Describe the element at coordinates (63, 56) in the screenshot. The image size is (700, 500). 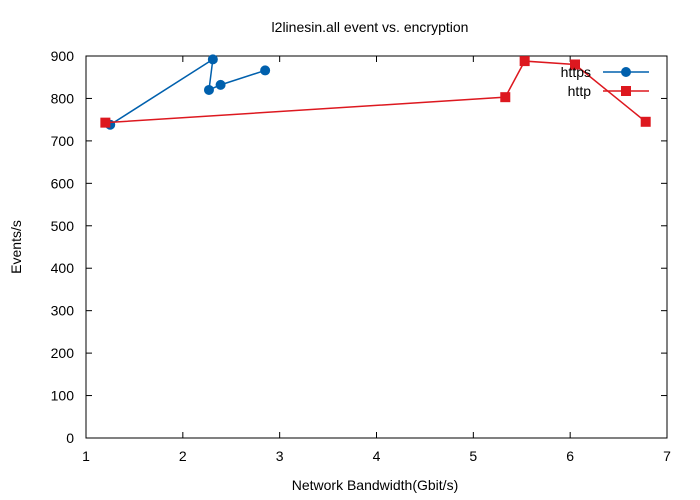
I see `y-tick-label: 900` at that location.